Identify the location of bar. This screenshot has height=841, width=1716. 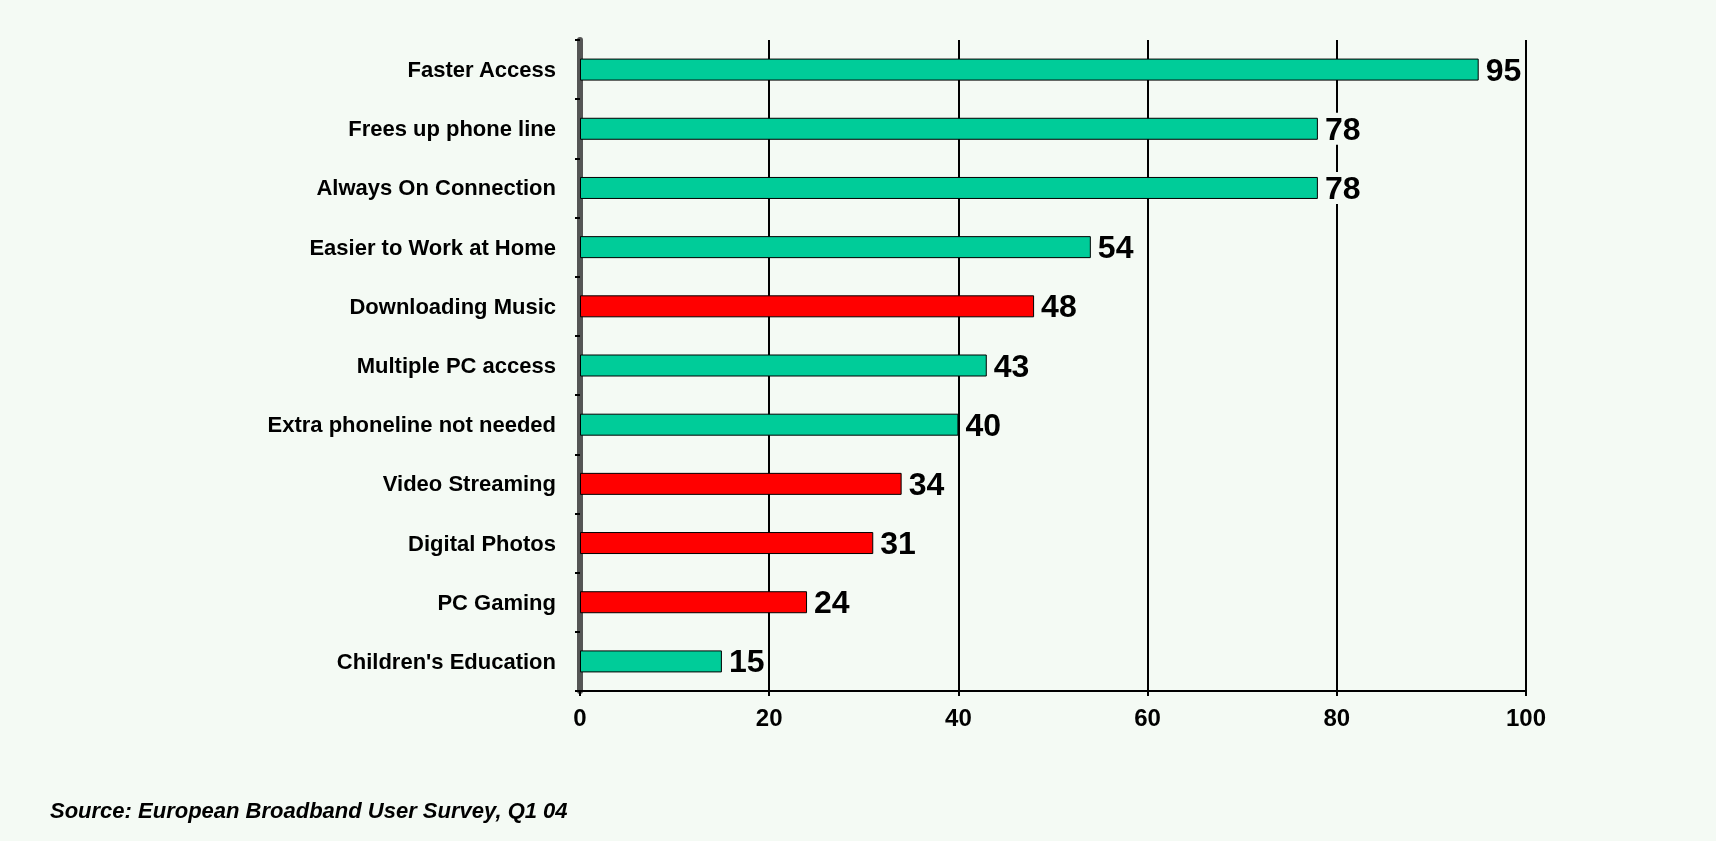
(651, 661).